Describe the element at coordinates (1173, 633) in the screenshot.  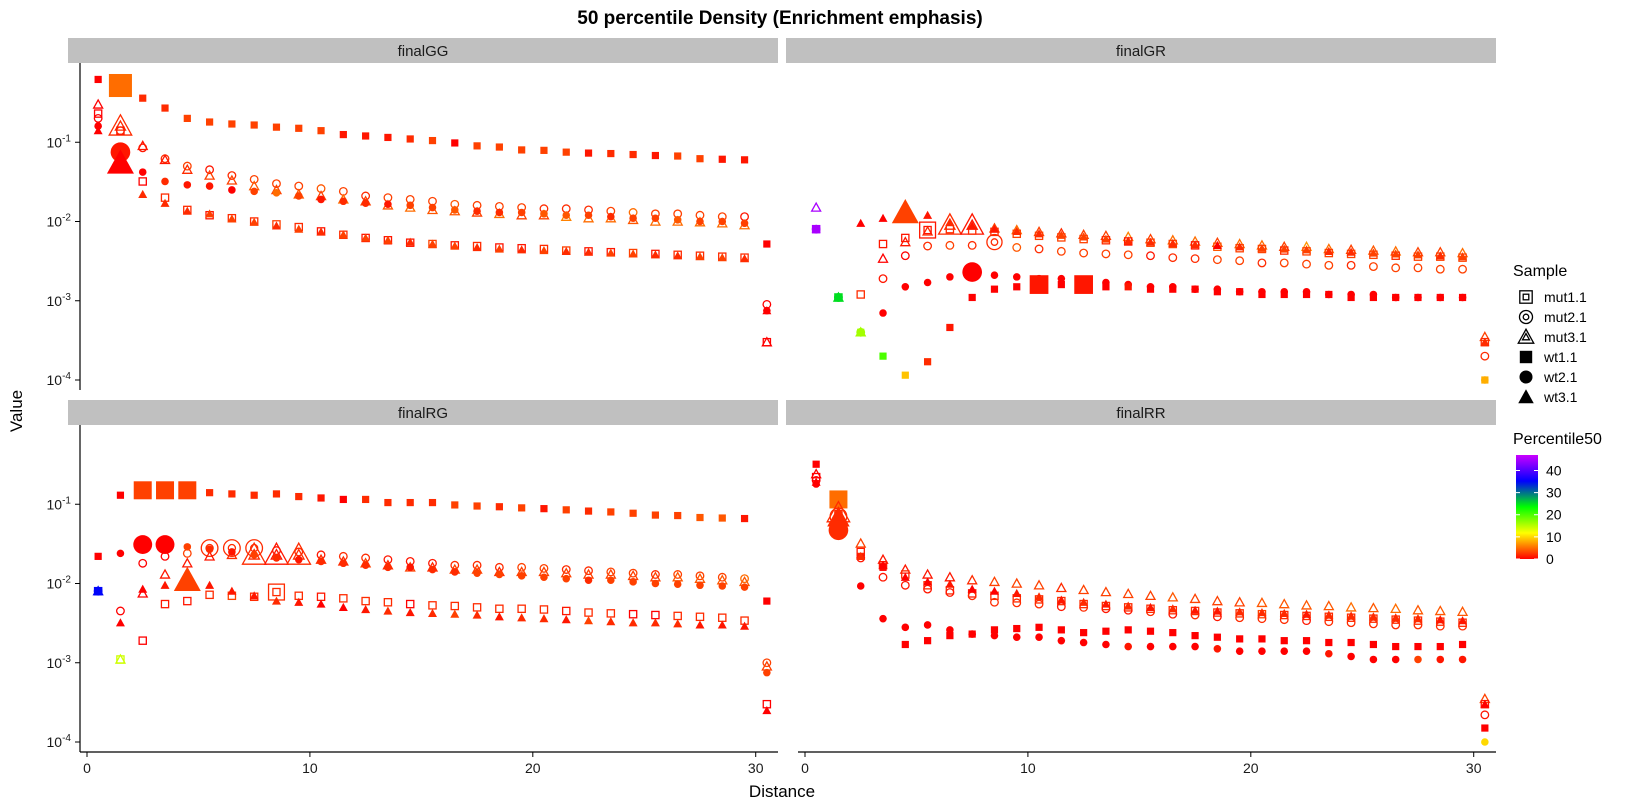
I see `data-point-finalRR-wt1.1-16` at that location.